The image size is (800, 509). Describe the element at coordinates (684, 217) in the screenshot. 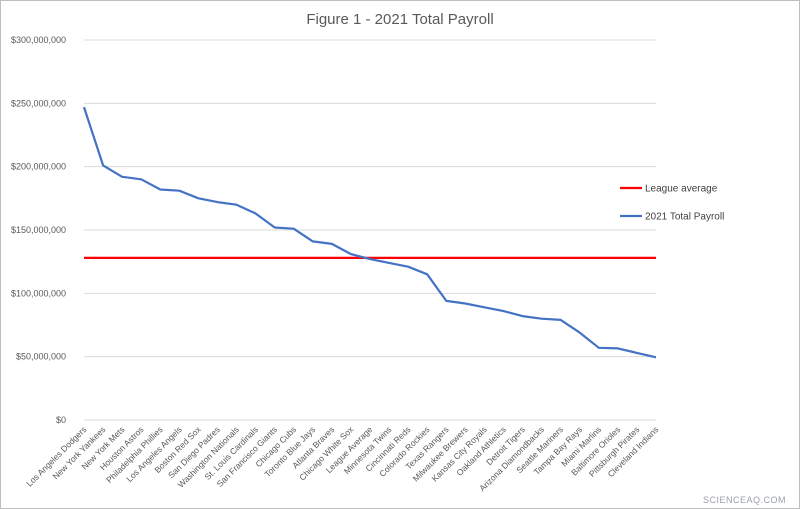

I see `legend-label: 2021 Total Payroll` at that location.